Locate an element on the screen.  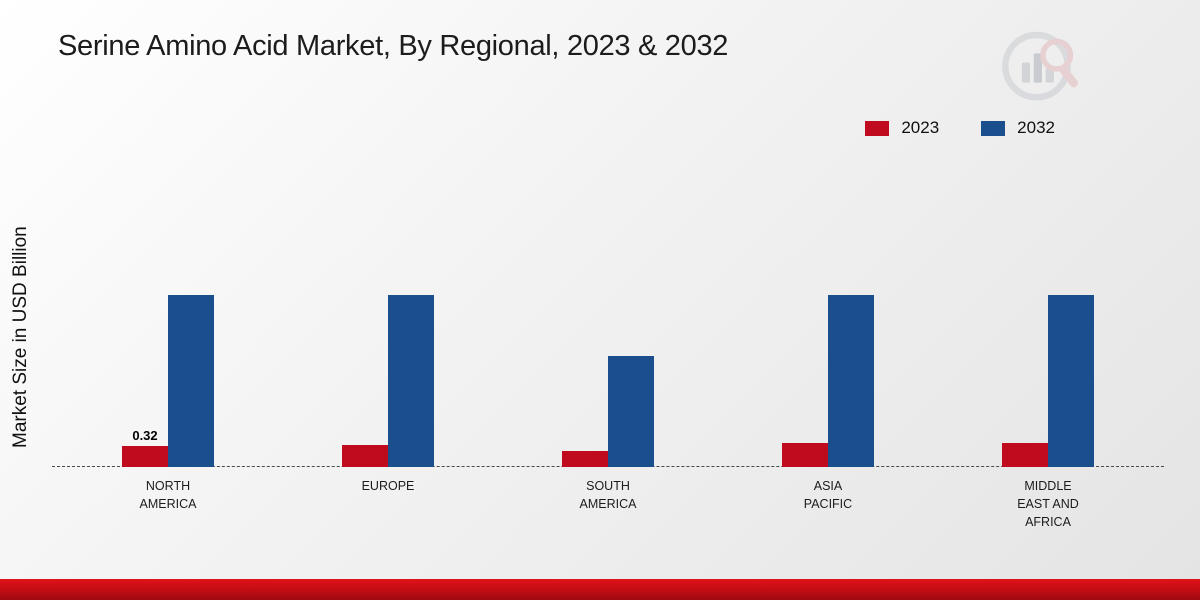
bar-2032-asia-pacific is located at coordinates (851, 381).